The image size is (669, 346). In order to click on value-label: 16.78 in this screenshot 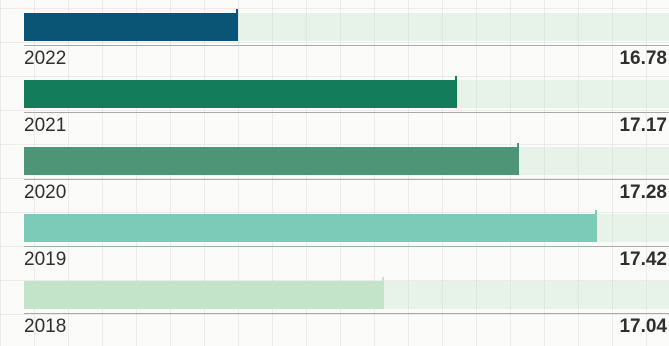, I will do `click(643, 58)`.